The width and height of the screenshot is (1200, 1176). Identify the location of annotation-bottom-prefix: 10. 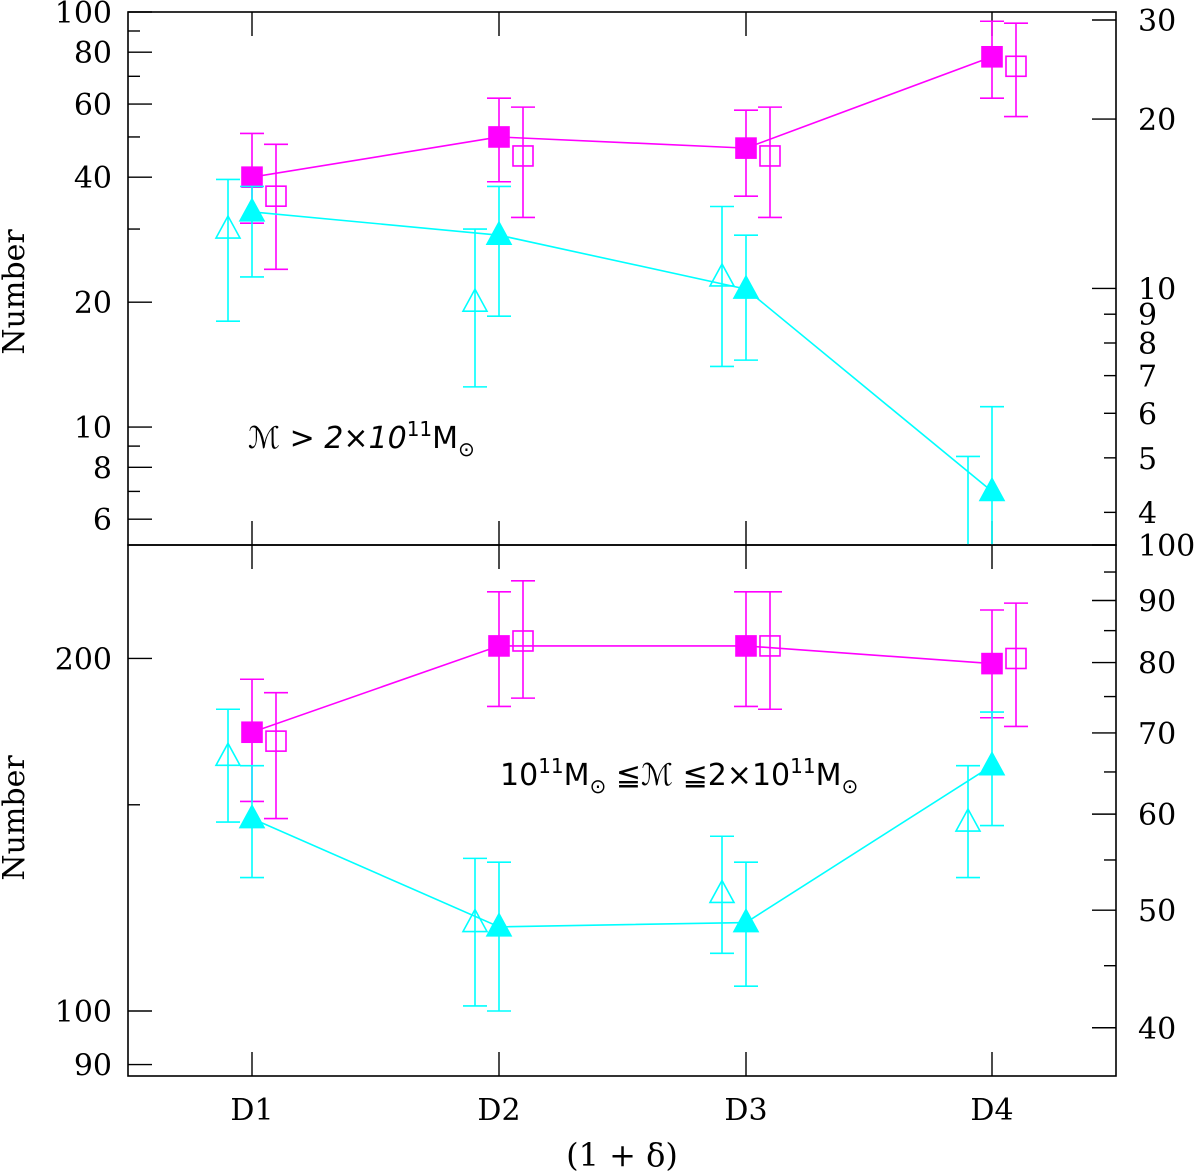
(519, 775).